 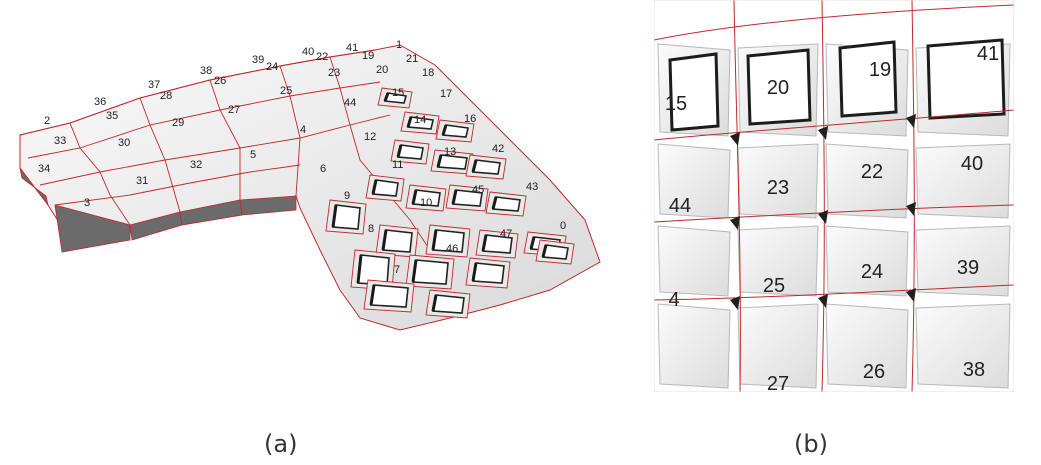 What do you see at coordinates (303, 130) in the screenshot?
I see `tile-label-a: 4` at bounding box center [303, 130].